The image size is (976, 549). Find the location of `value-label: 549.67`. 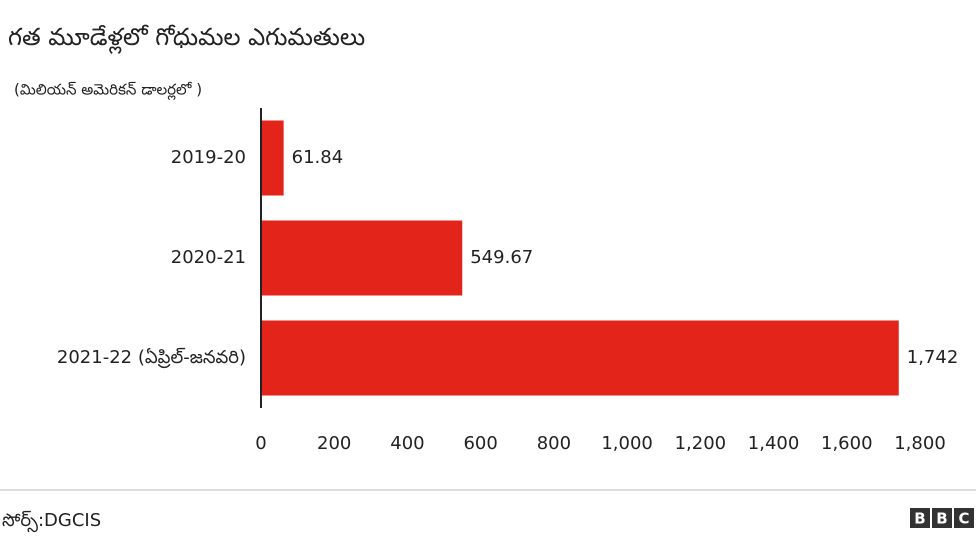

value-label: 549.67 is located at coordinates (501, 257).